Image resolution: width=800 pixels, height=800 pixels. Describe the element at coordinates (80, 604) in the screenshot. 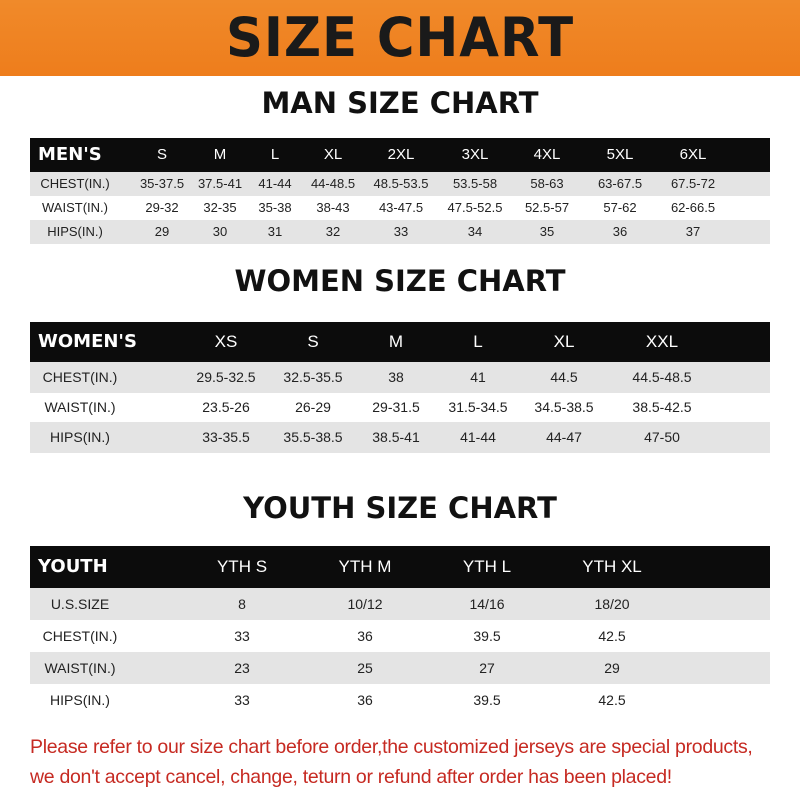

I see `row-label: U.S.SIZE` at that location.